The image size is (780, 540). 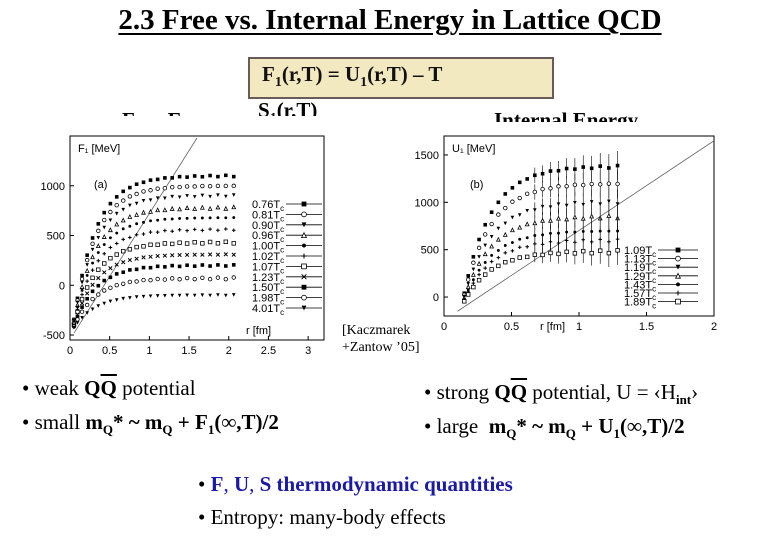 What do you see at coordinates (640, 304) in the screenshot?
I see `chartB-legend-label: 1.89Tc` at bounding box center [640, 304].